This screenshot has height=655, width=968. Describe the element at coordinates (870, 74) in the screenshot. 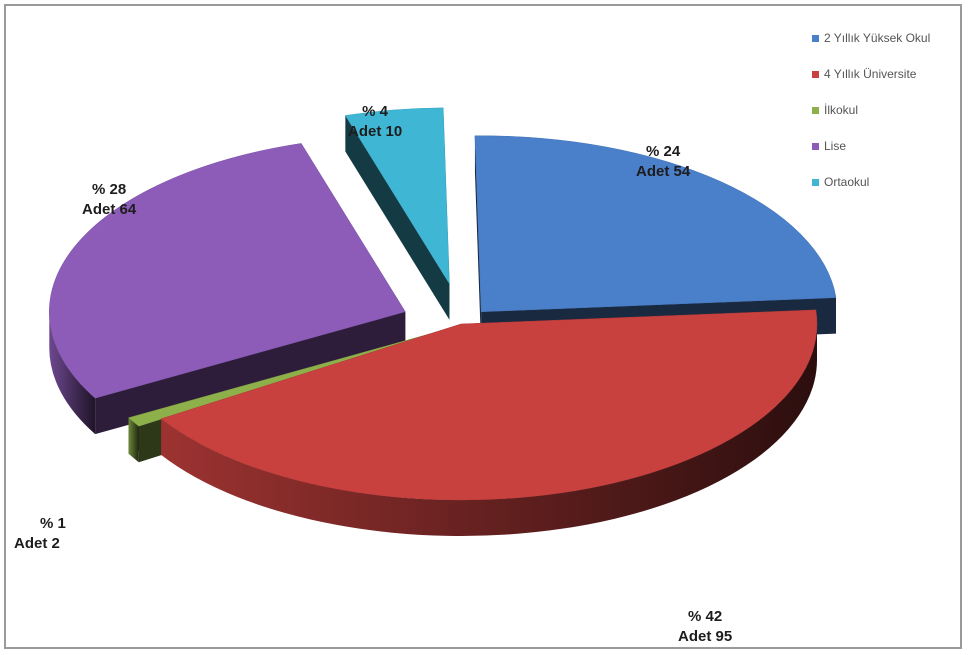

I see `legend-label: 4 Yıllık Üniversite` at that location.